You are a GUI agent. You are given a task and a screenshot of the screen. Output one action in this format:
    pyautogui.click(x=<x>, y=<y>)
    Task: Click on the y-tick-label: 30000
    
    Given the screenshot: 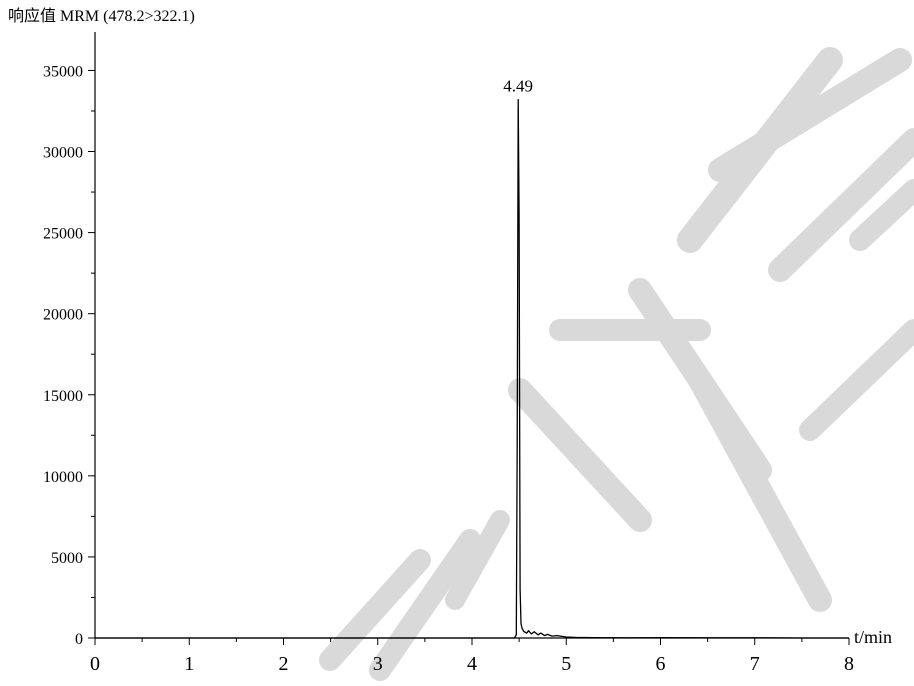 What is the action you would take?
    pyautogui.click(x=63, y=153)
    